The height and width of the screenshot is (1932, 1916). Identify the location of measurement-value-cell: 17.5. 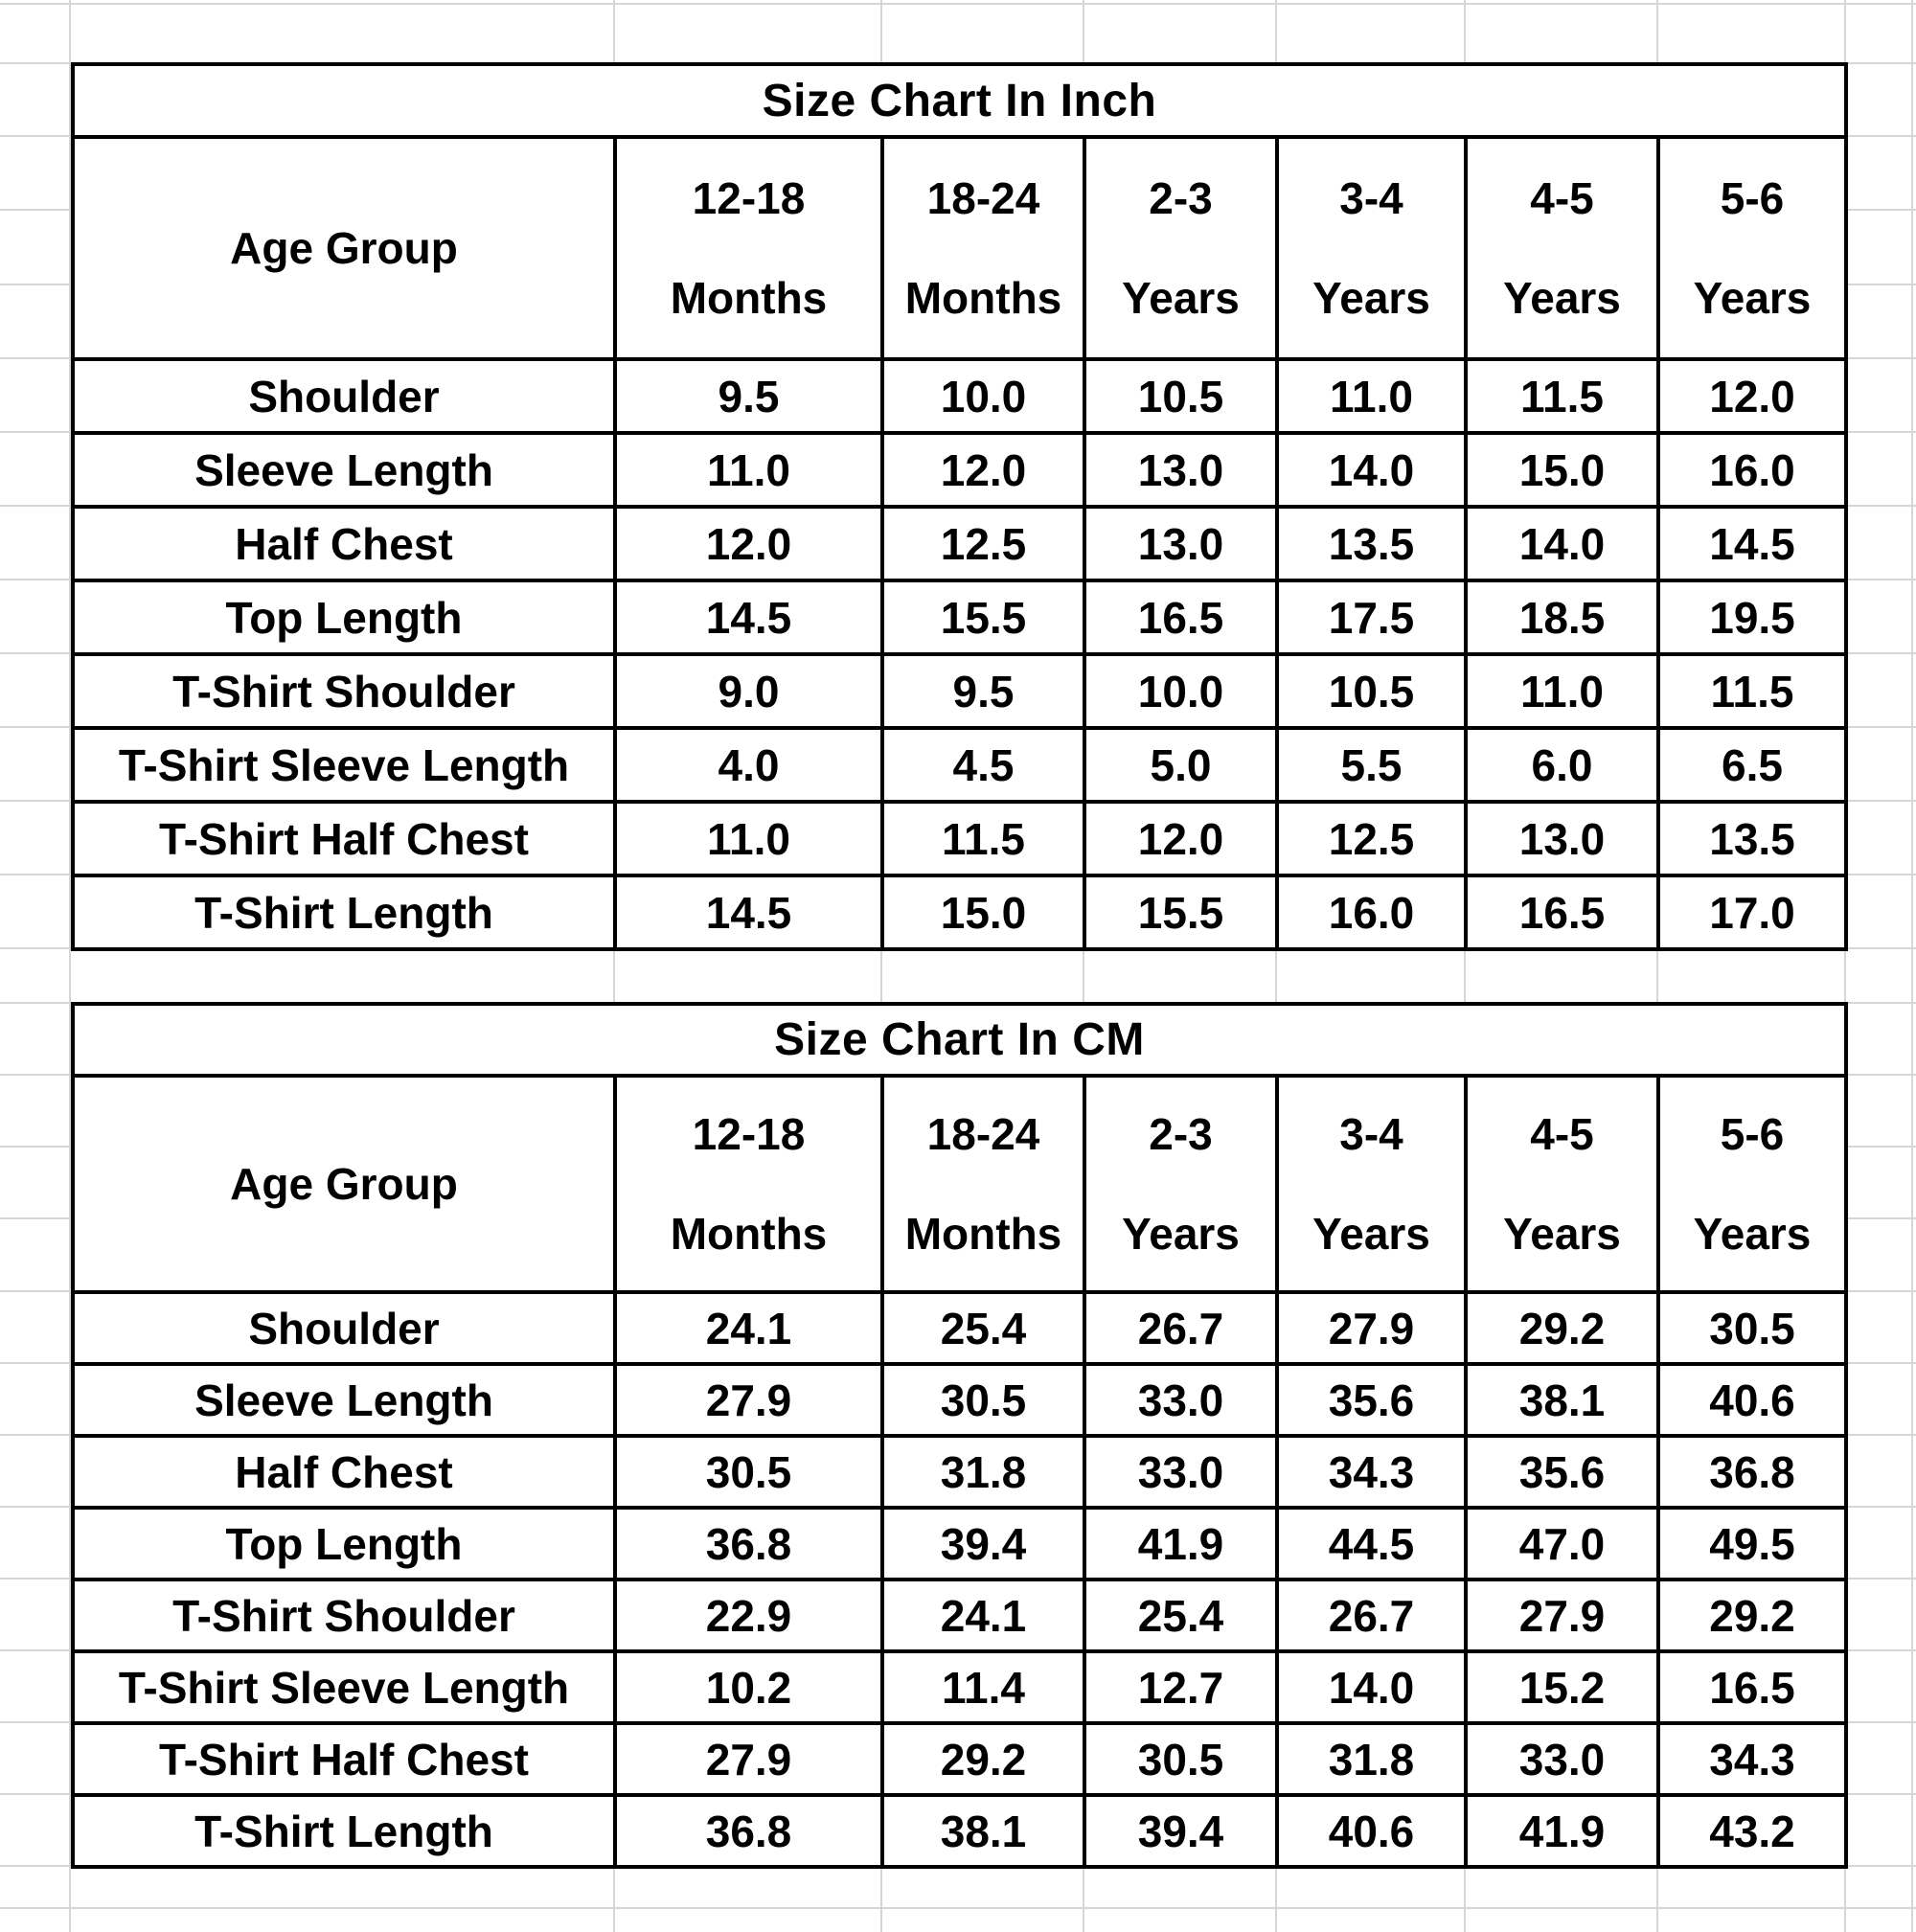
(1372, 617).